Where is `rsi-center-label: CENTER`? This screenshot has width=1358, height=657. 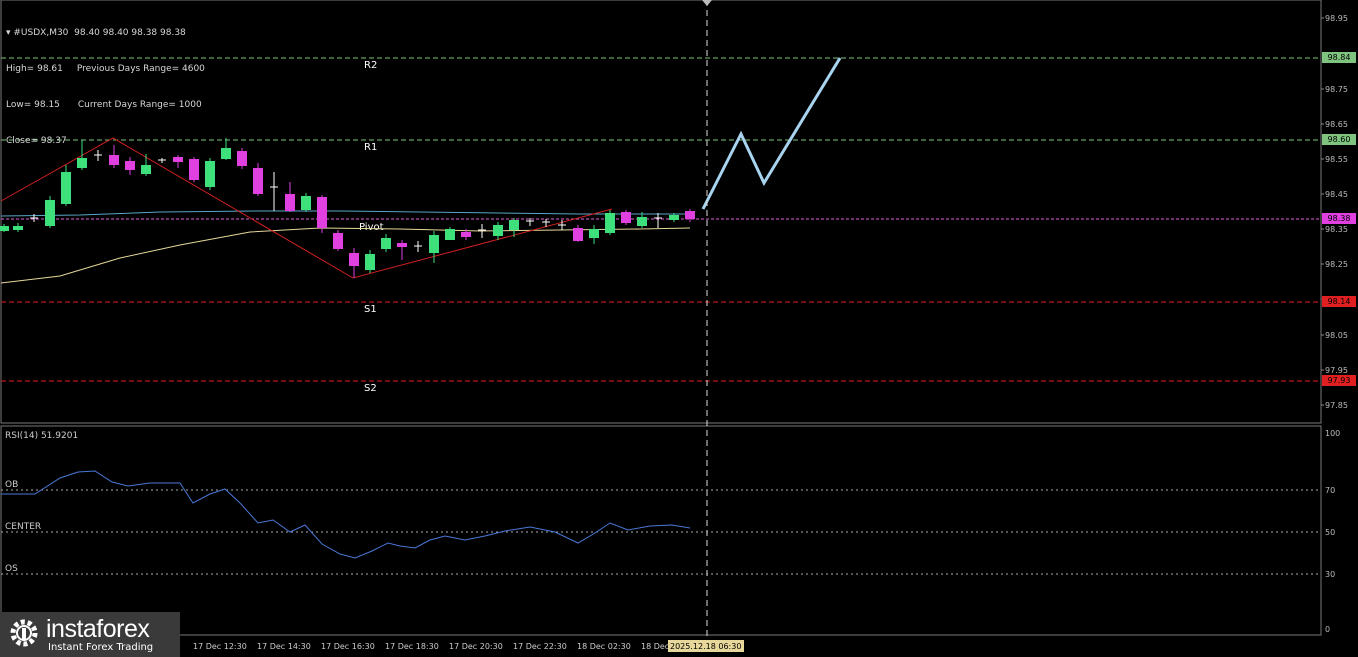 rsi-center-label: CENTER is located at coordinates (23, 527).